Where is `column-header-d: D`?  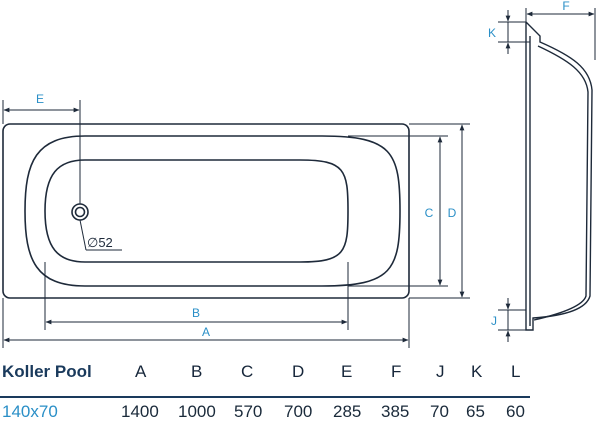 column-header-d: D is located at coordinates (298, 371).